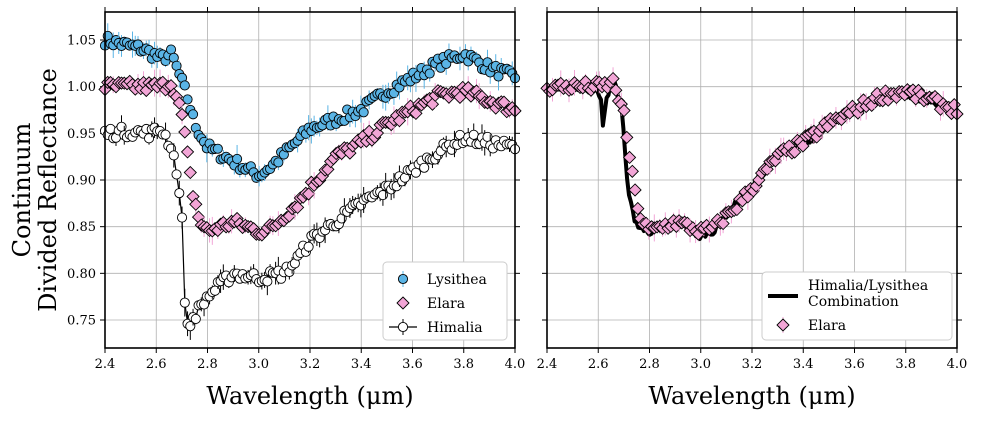  What do you see at coordinates (403, 279) in the screenshot?
I see `legend-marker-lysithea` at bounding box center [403, 279].